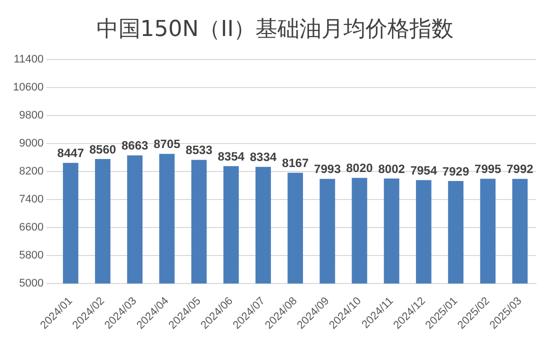 The image size is (550, 339). Describe the element at coordinates (70, 153) in the screenshot. I see `data-label: 8447` at that location.